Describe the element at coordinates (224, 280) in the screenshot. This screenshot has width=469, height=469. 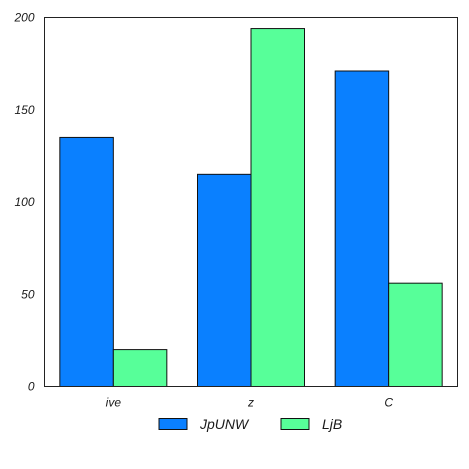
I see `bar-JpUNW-z` at that location.